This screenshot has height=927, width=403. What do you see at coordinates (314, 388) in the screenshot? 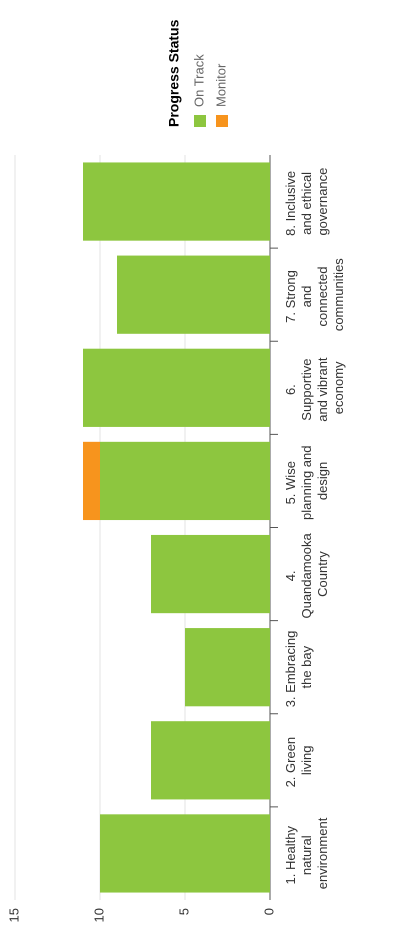
I see `x-tick-label: 6. Supportive and vibrant economy` at bounding box center [314, 388].